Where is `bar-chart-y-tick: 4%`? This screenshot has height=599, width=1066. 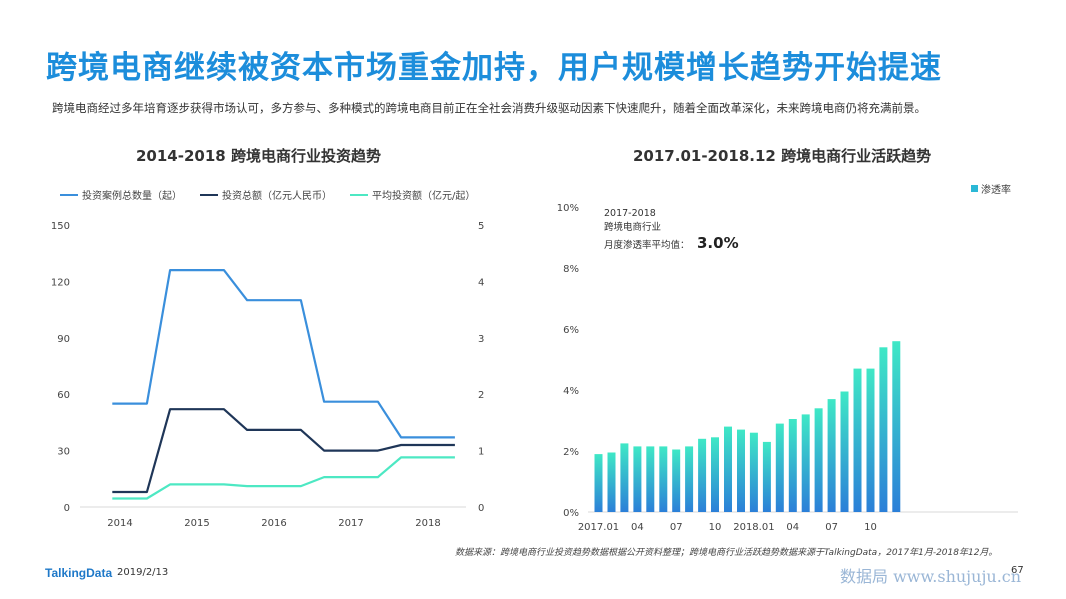
bar-chart-y-tick: 4% is located at coordinates (571, 391).